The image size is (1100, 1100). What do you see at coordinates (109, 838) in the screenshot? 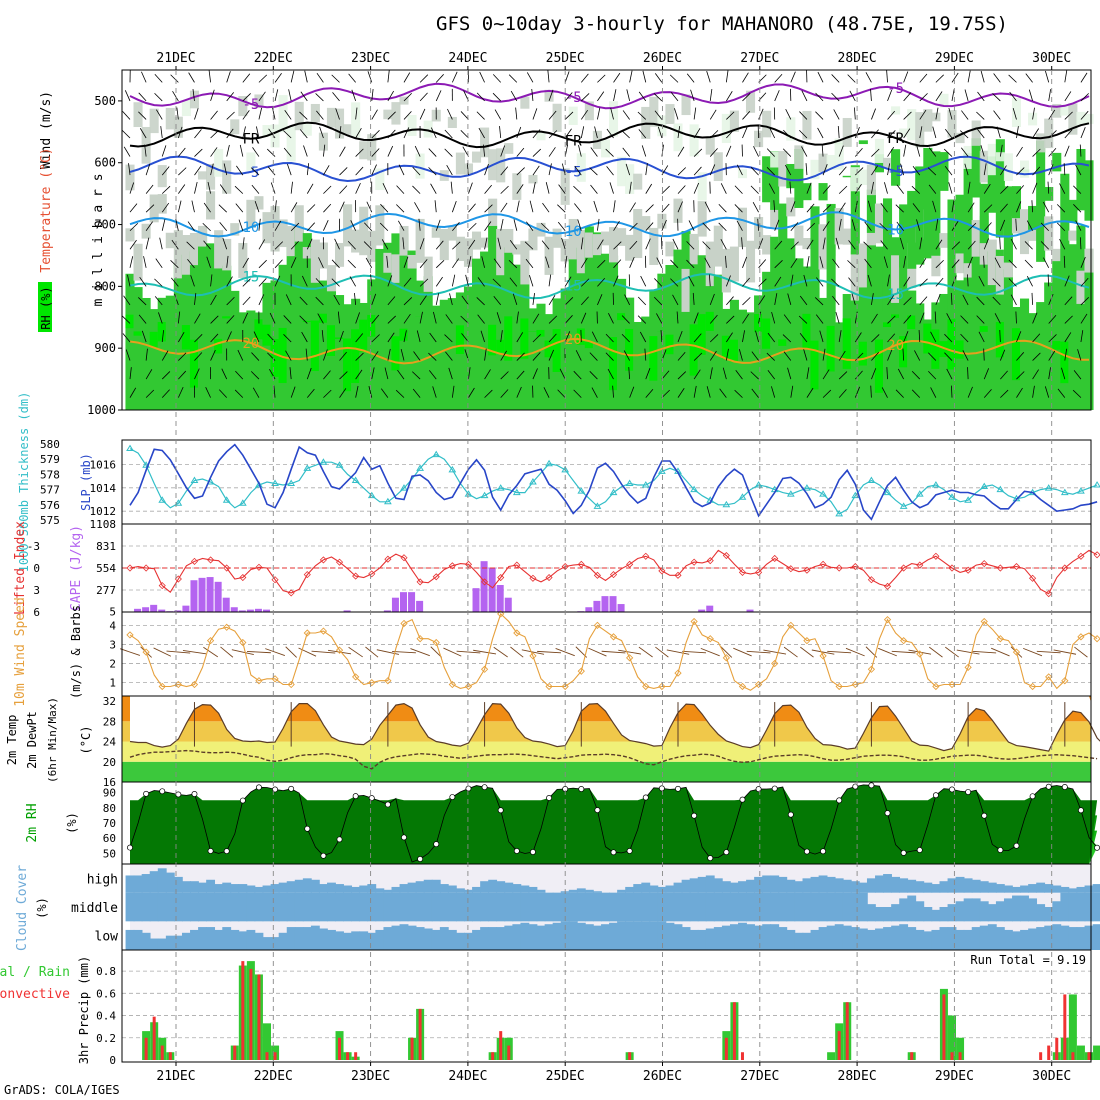
I see `rh2m-ytick: 60` at bounding box center [109, 838].